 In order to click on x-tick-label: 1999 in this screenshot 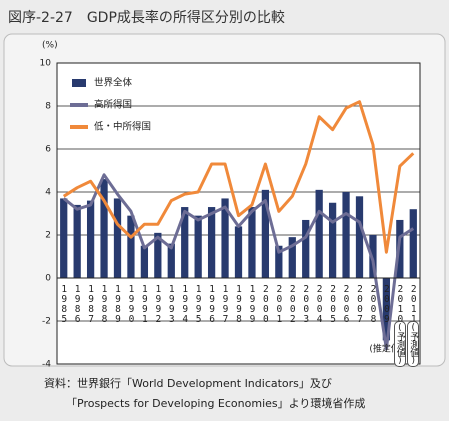, I will do `click(252, 304)`.